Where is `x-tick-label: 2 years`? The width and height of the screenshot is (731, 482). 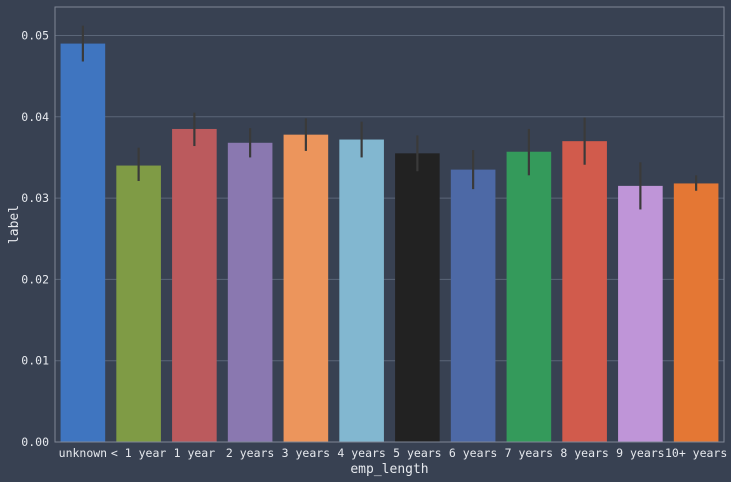
x-tick-label: 2 years is located at coordinates (250, 453).